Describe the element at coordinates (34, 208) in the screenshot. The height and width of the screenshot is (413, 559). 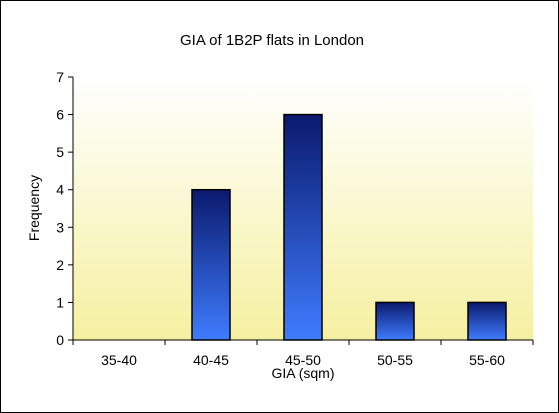
I see `y-axis-title: Frequency` at that location.